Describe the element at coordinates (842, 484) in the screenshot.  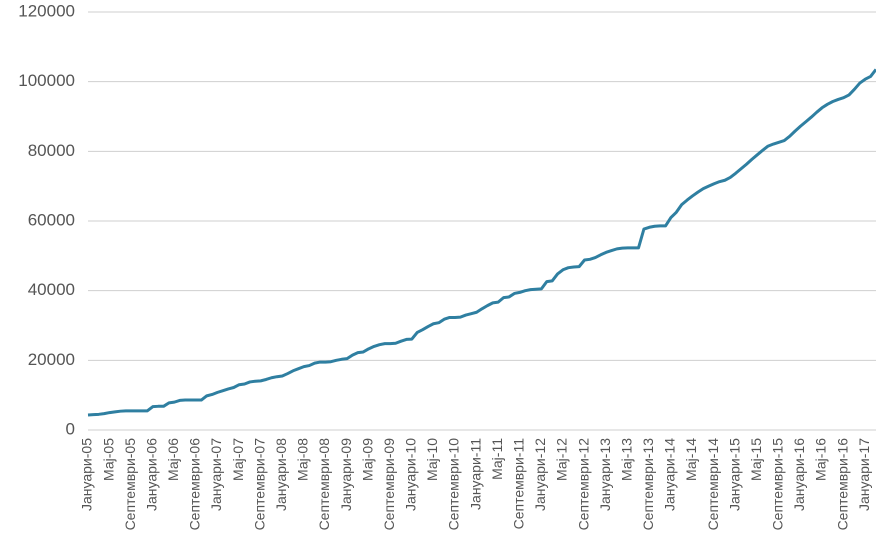
I see `x-tick-label: Септември-16` at that location.